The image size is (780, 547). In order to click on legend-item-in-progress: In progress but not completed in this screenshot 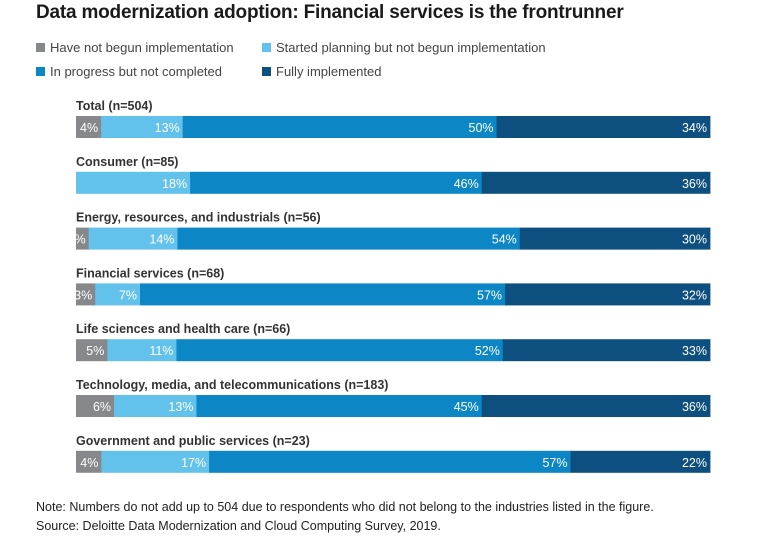, I will do `click(129, 71)`.